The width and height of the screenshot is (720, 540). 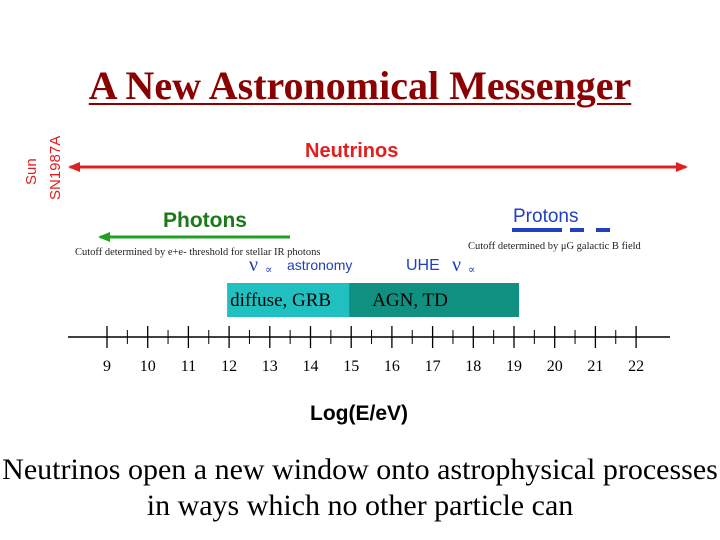 I want to click on axis-tick-label-17: 17, so click(x=433, y=366).